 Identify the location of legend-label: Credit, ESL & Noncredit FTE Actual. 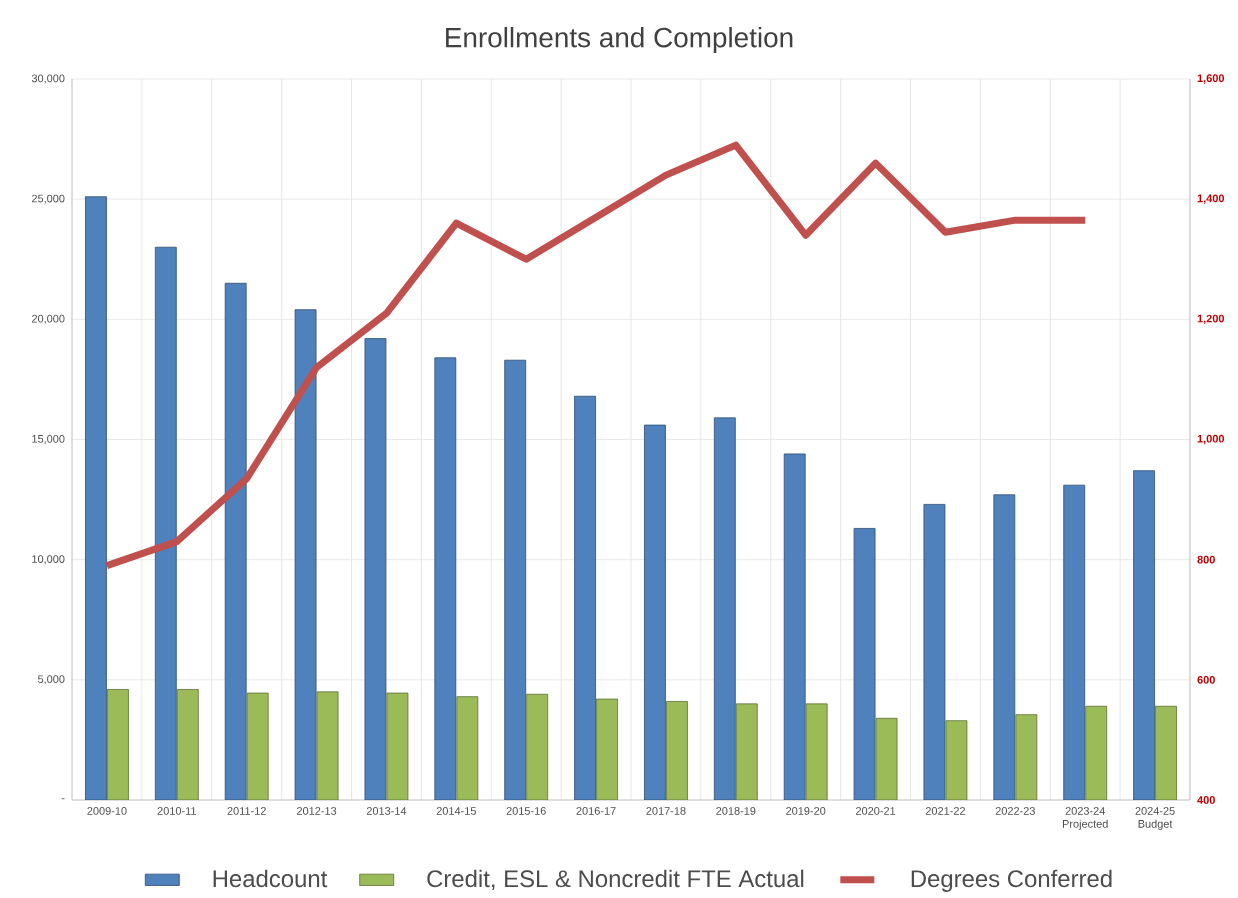
(615, 880).